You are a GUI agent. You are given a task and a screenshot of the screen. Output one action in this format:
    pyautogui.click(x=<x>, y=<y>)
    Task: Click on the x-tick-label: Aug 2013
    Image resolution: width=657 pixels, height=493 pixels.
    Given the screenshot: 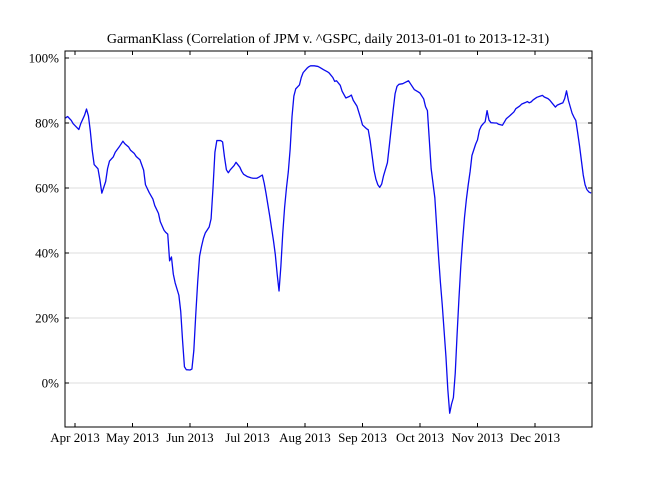 What is the action you would take?
    pyautogui.click(x=305, y=437)
    